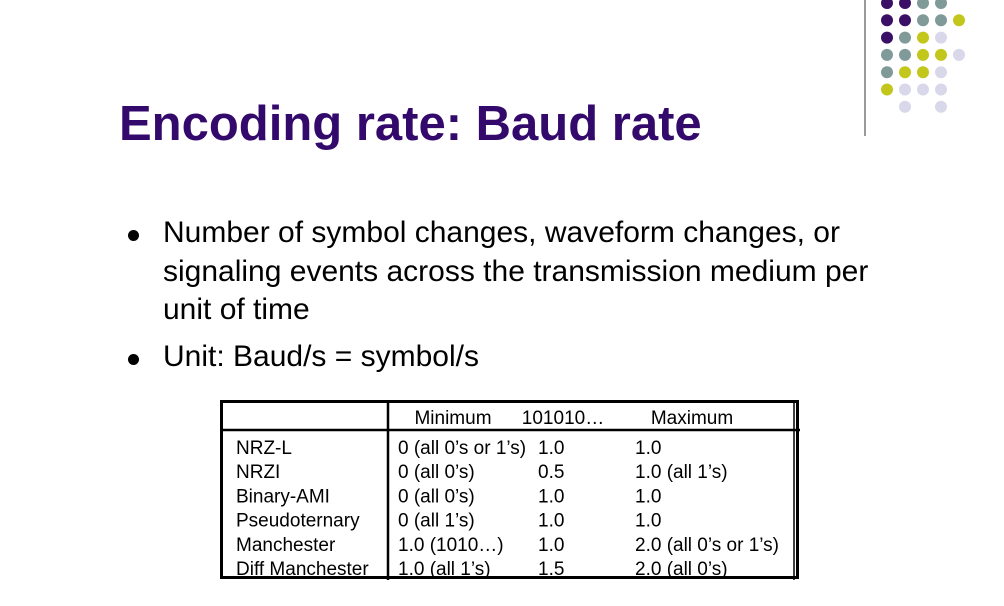 This screenshot has width=1004, height=606. I want to click on table-cell: 0.5, so click(551, 472).